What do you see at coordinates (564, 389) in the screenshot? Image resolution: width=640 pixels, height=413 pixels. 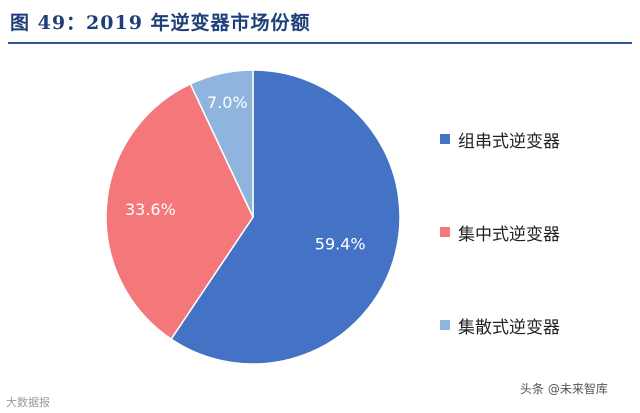 I see `footer-watermark-right: 头条 @未来智库` at bounding box center [564, 389].